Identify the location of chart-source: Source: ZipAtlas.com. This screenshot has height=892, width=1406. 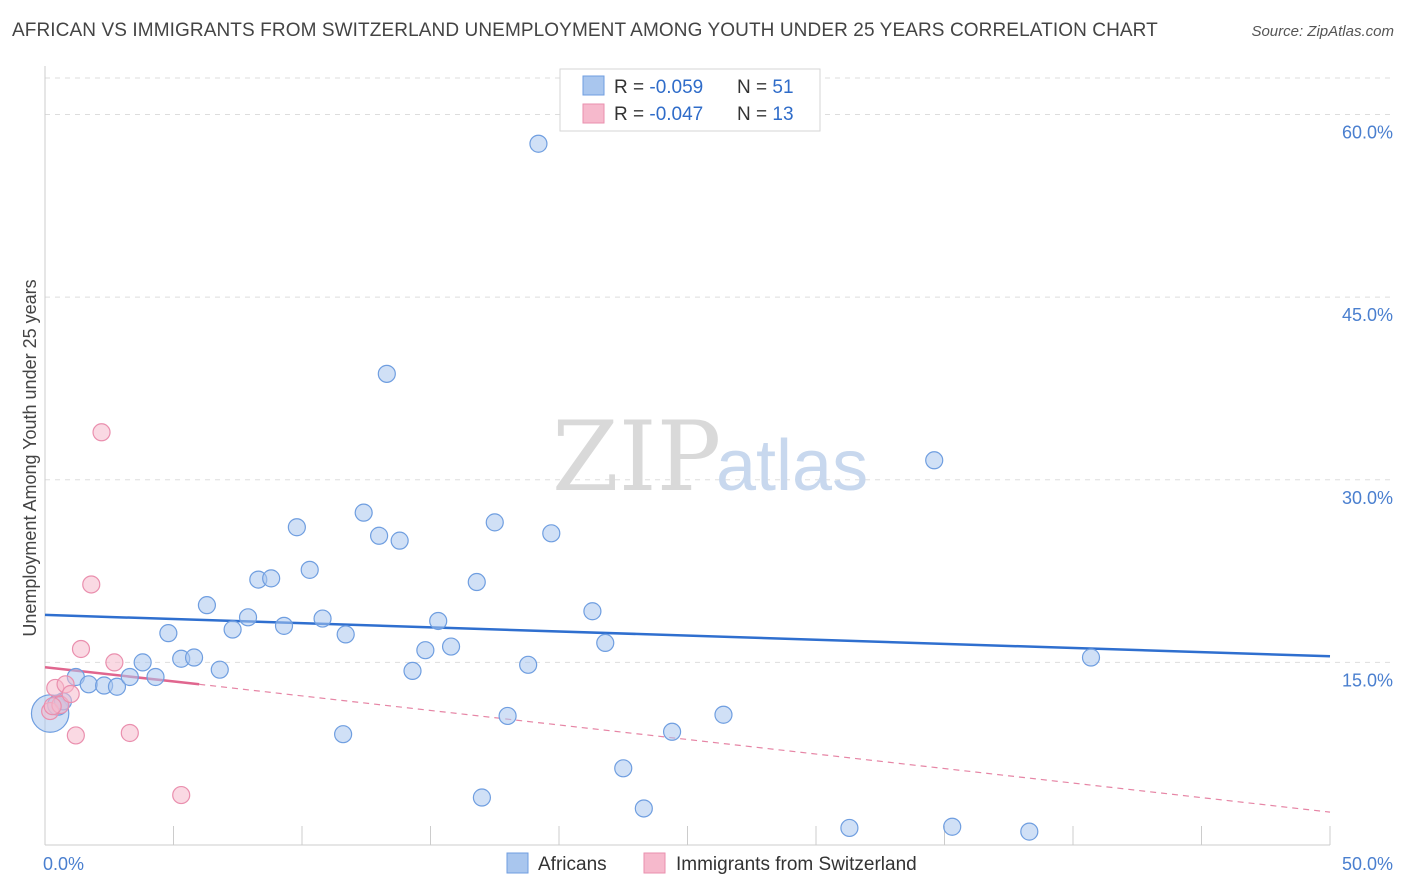
(1322, 31).